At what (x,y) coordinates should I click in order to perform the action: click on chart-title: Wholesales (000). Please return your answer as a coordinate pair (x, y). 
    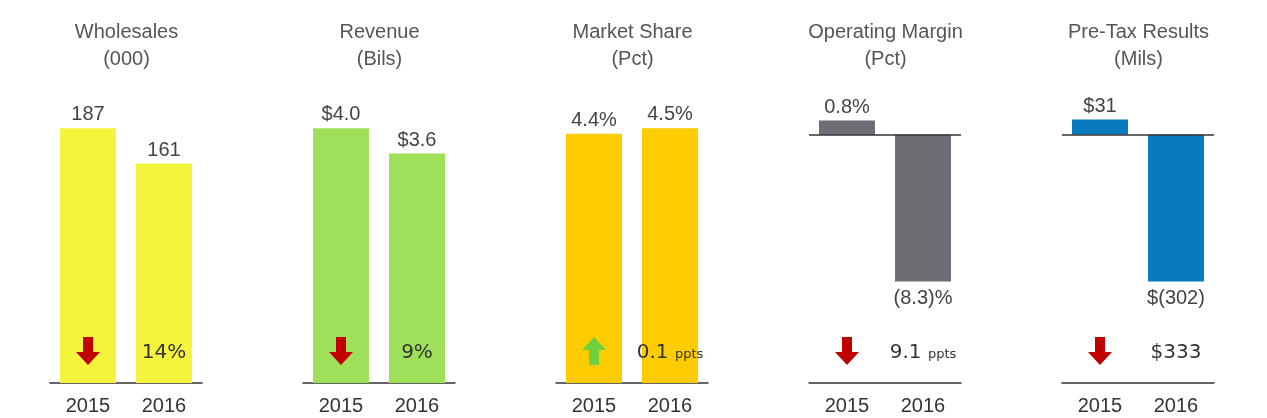
    Looking at the image, I should click on (126, 44).